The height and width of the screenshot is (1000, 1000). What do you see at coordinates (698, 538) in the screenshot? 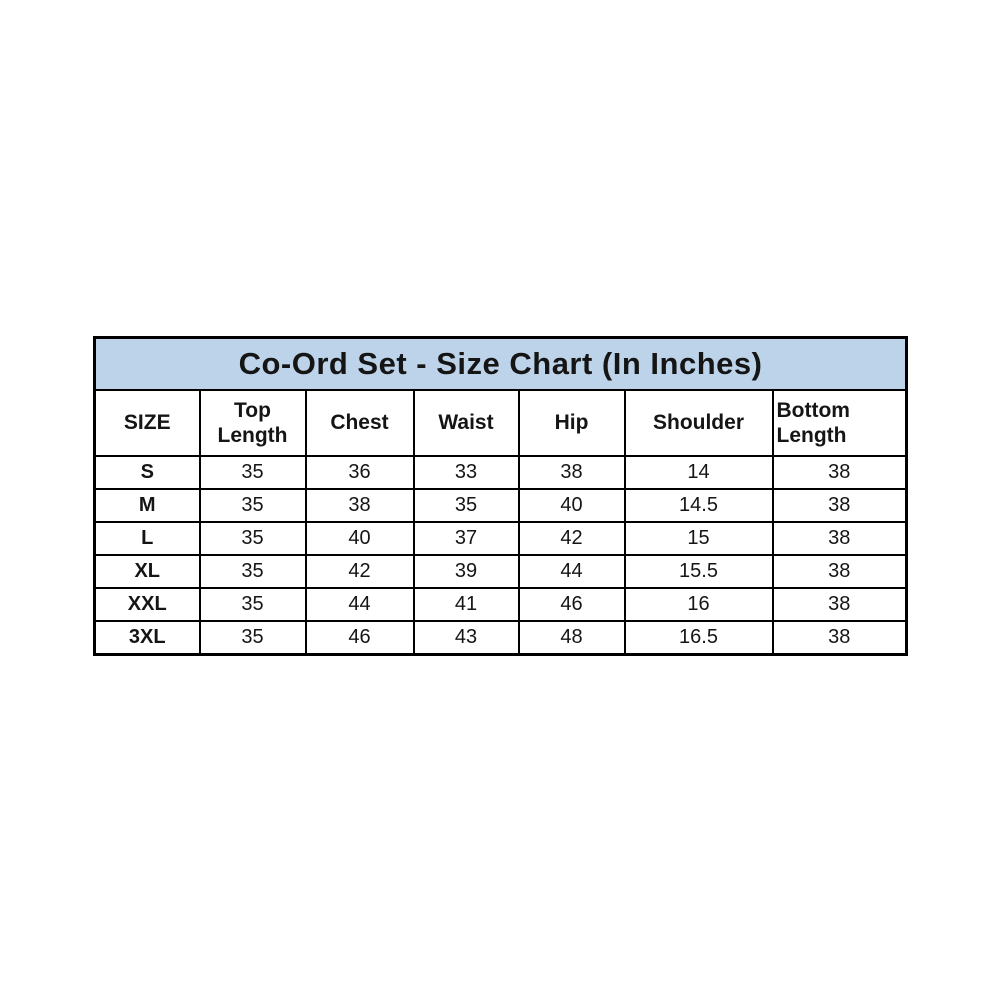
I see `measurement-value: 15` at bounding box center [698, 538].